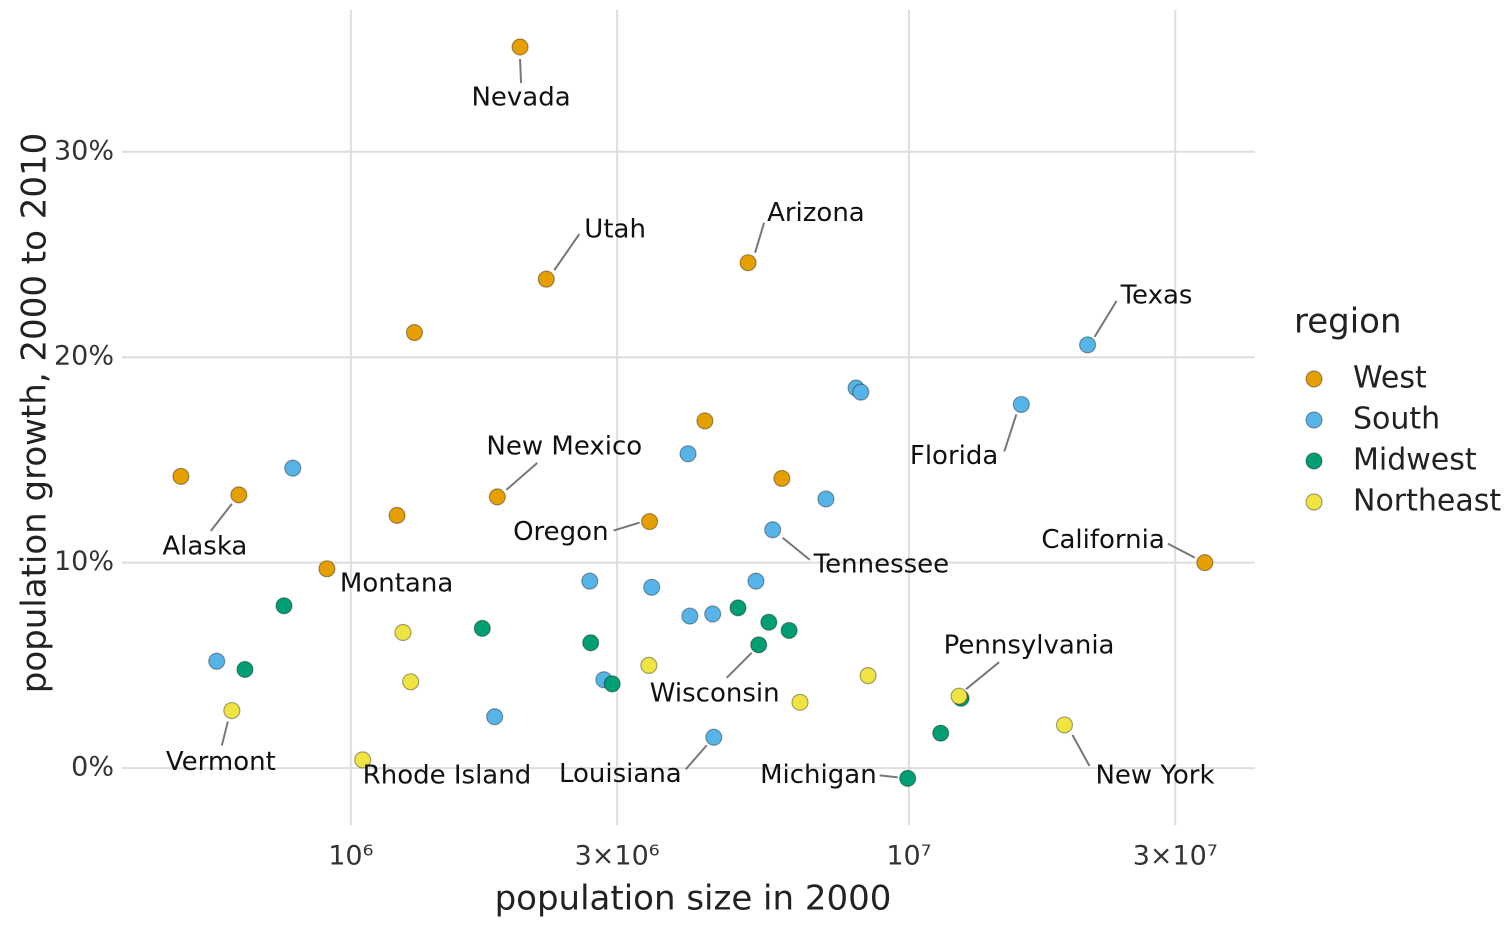  I want to click on x-tick-label: 3×10⁷, so click(1175, 856).